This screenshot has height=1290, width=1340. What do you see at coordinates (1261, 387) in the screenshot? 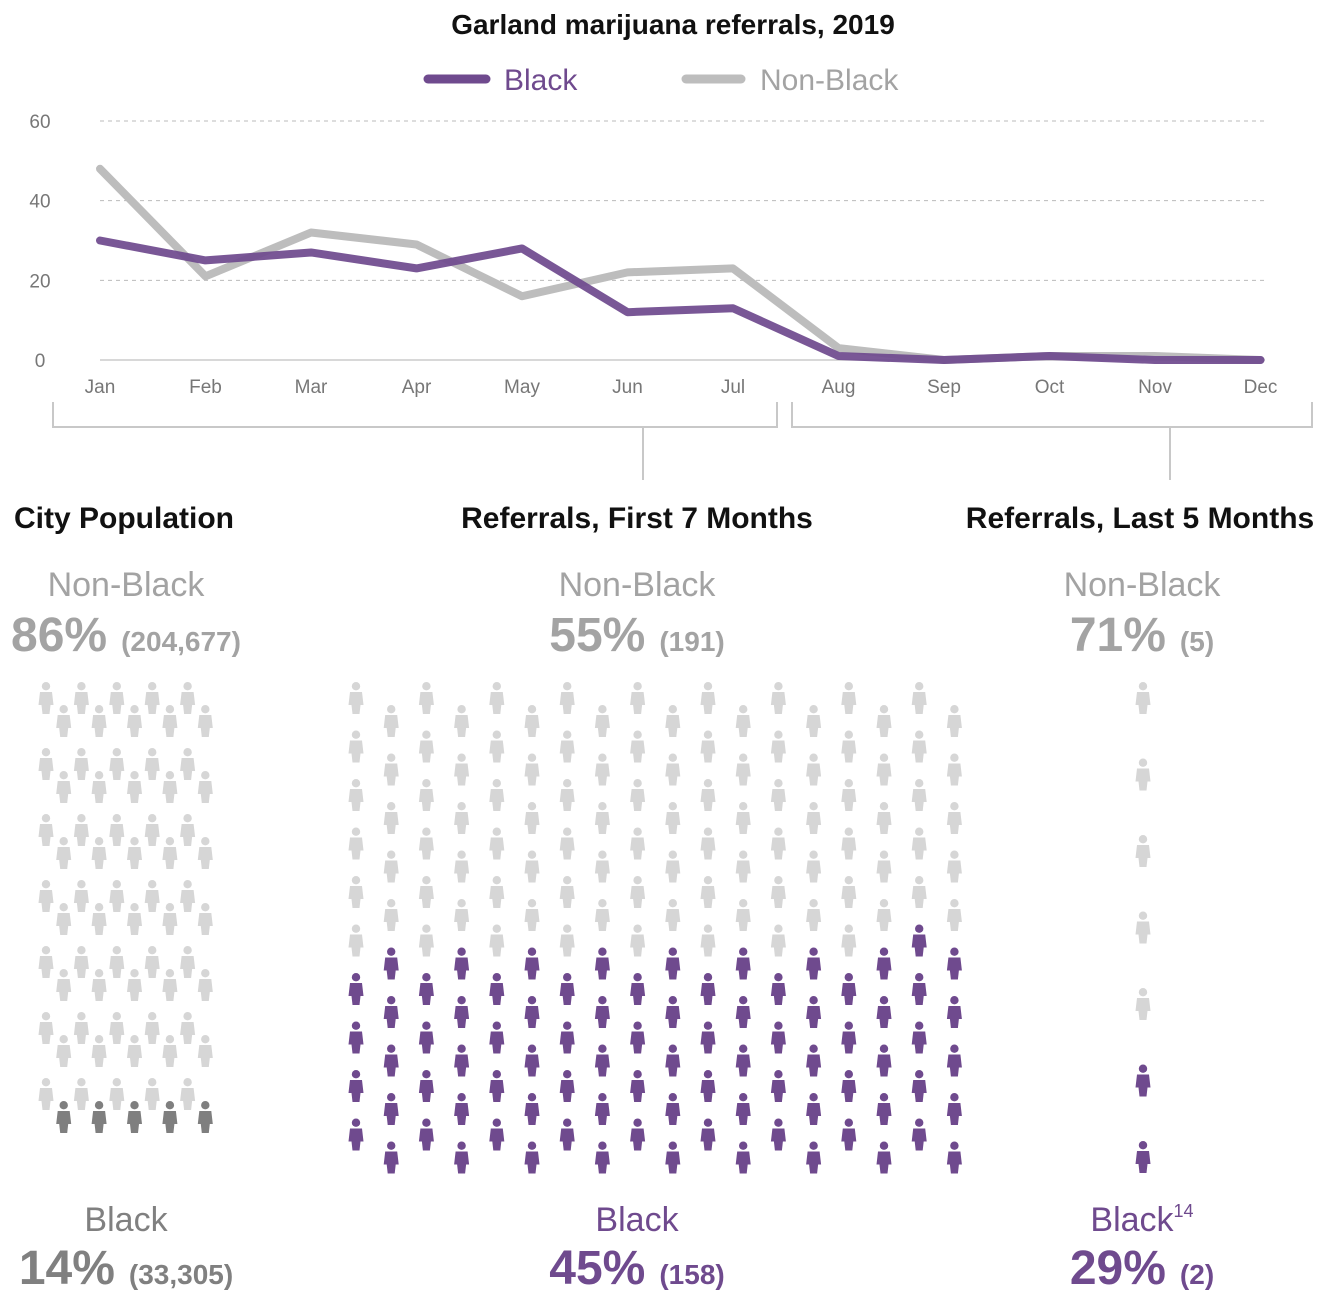
I see `x-tick-label: Dec` at bounding box center [1261, 387].